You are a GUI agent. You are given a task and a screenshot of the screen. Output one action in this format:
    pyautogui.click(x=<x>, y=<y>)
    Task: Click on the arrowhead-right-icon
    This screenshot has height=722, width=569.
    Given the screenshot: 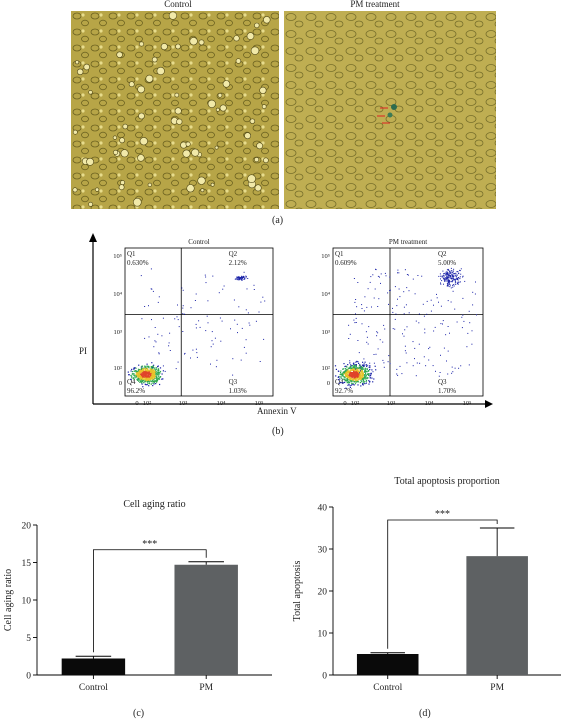 What is the action you would take?
    pyautogui.click(x=489, y=404)
    